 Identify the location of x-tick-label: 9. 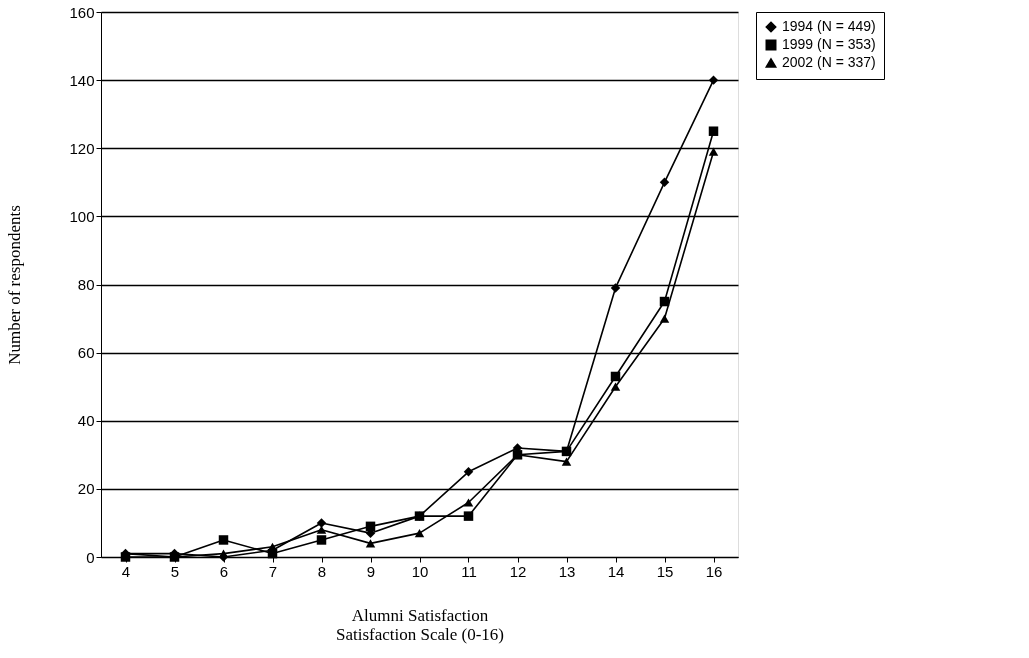
(371, 571).